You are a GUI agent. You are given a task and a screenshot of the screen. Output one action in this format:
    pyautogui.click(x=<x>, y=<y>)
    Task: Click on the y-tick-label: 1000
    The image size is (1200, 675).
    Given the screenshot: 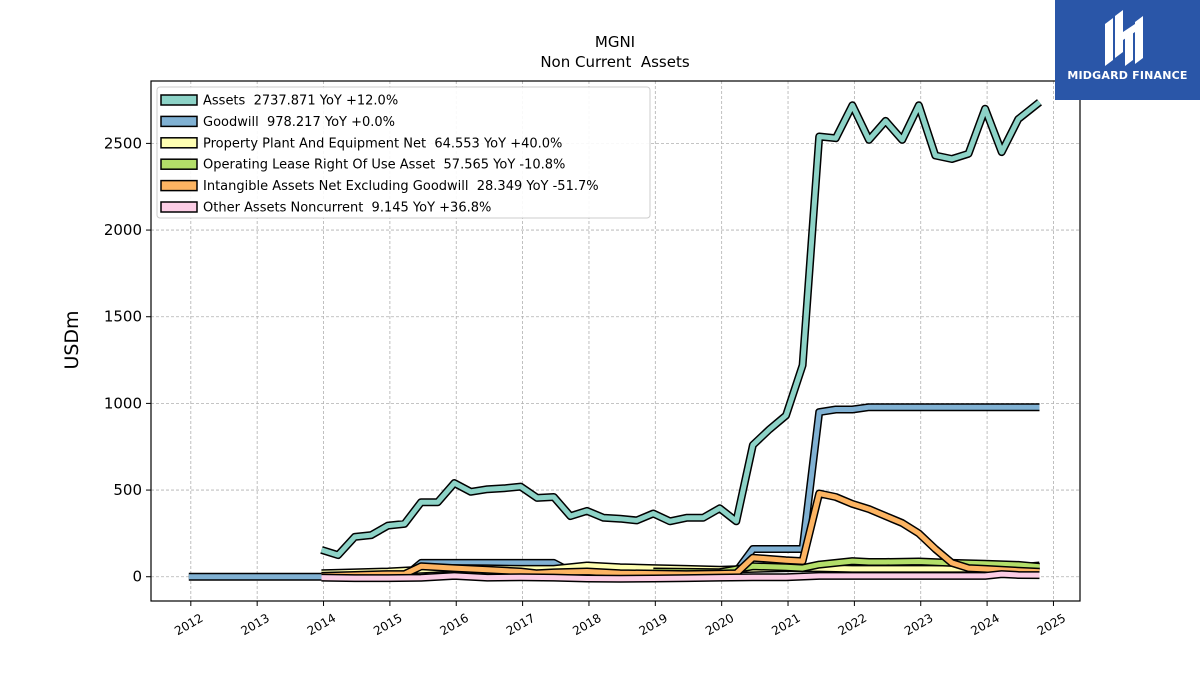 What is the action you would take?
    pyautogui.click(x=123, y=403)
    